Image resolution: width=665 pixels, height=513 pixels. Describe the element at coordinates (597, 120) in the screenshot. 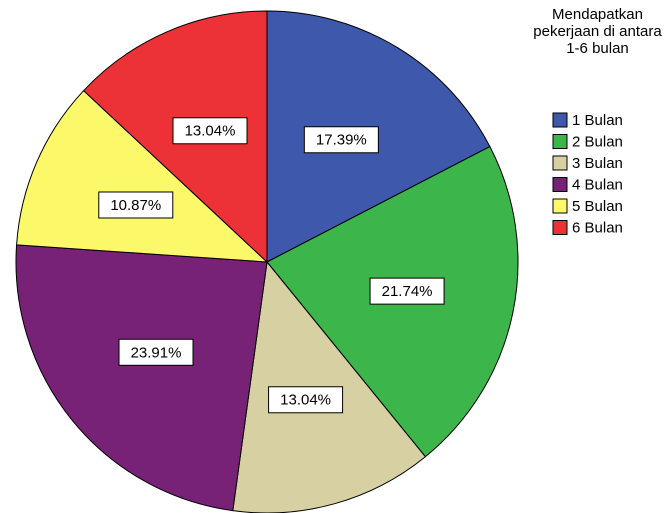

I see `legend-label: 1 Bulan` at that location.